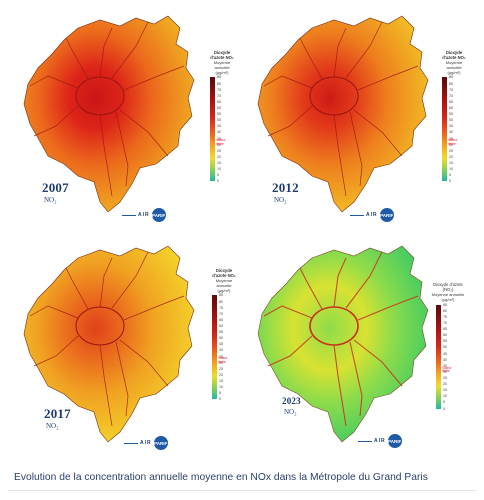  I want to click on map-2017, so click(109, 344).